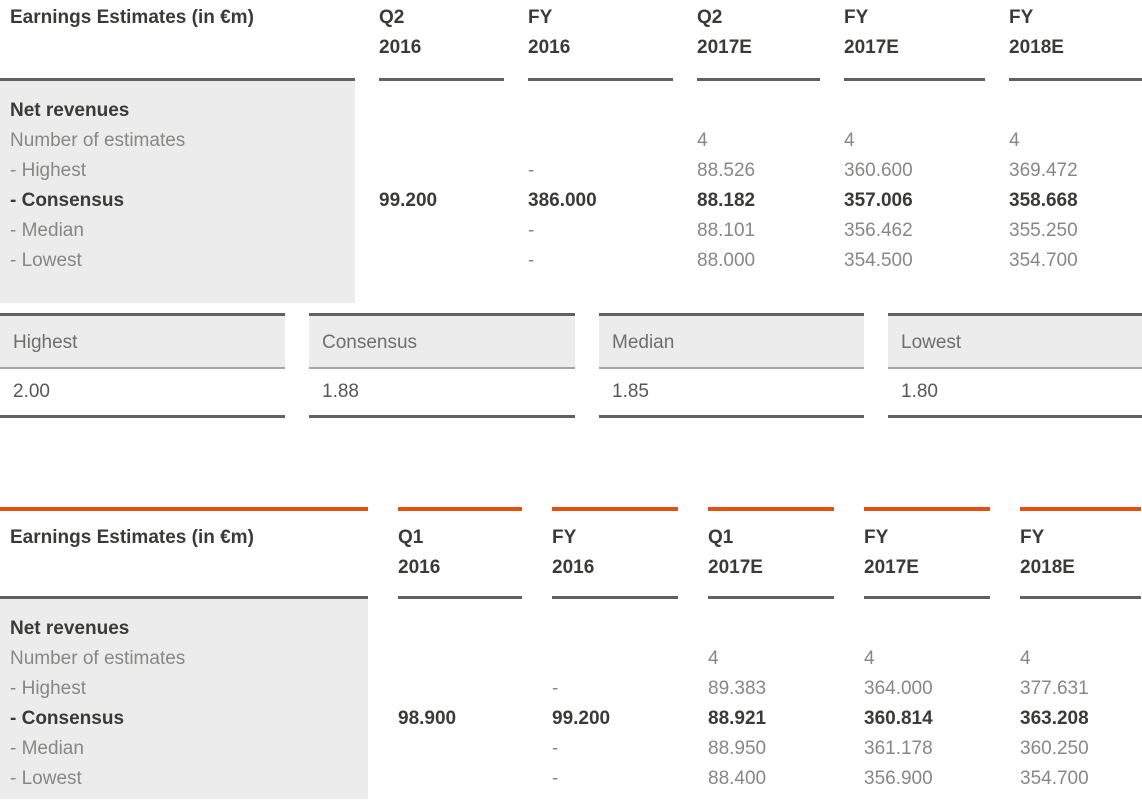 The image size is (1142, 807). What do you see at coordinates (737, 778) in the screenshot?
I see `cell-value: 88.400` at bounding box center [737, 778].